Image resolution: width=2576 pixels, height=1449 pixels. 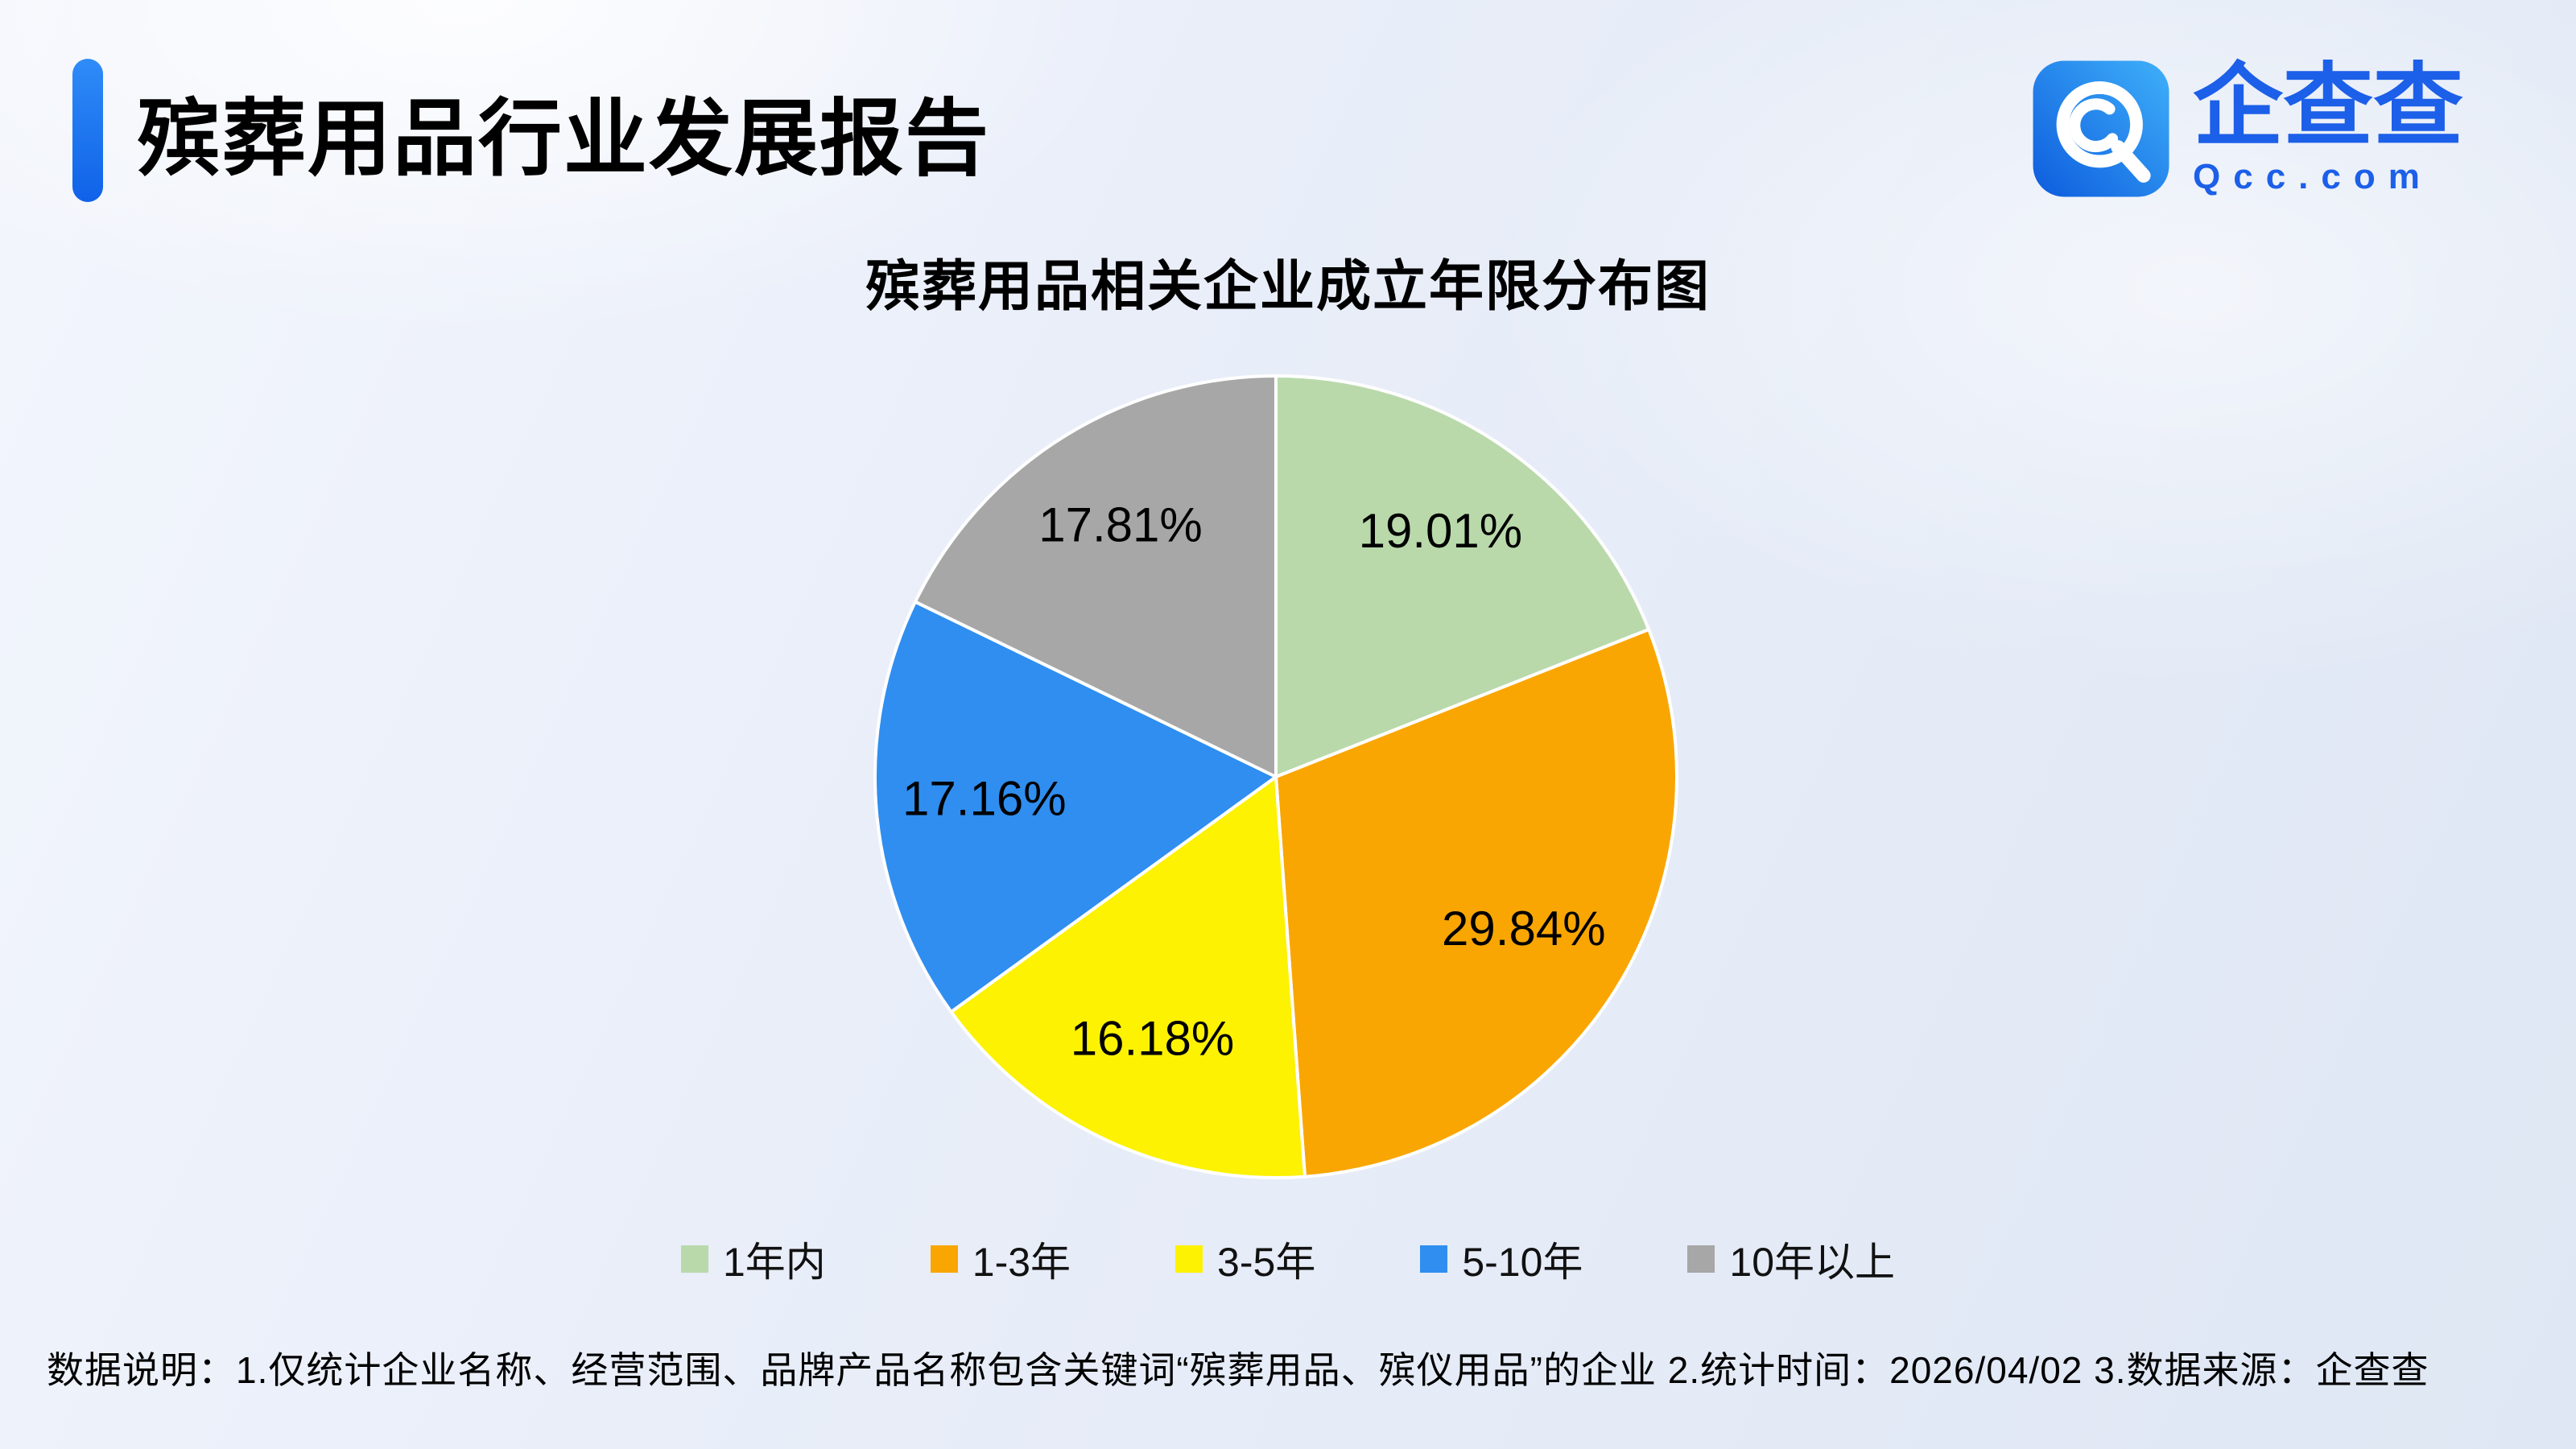 I want to click on pie-label-3: 16.18%, so click(x=1153, y=1038).